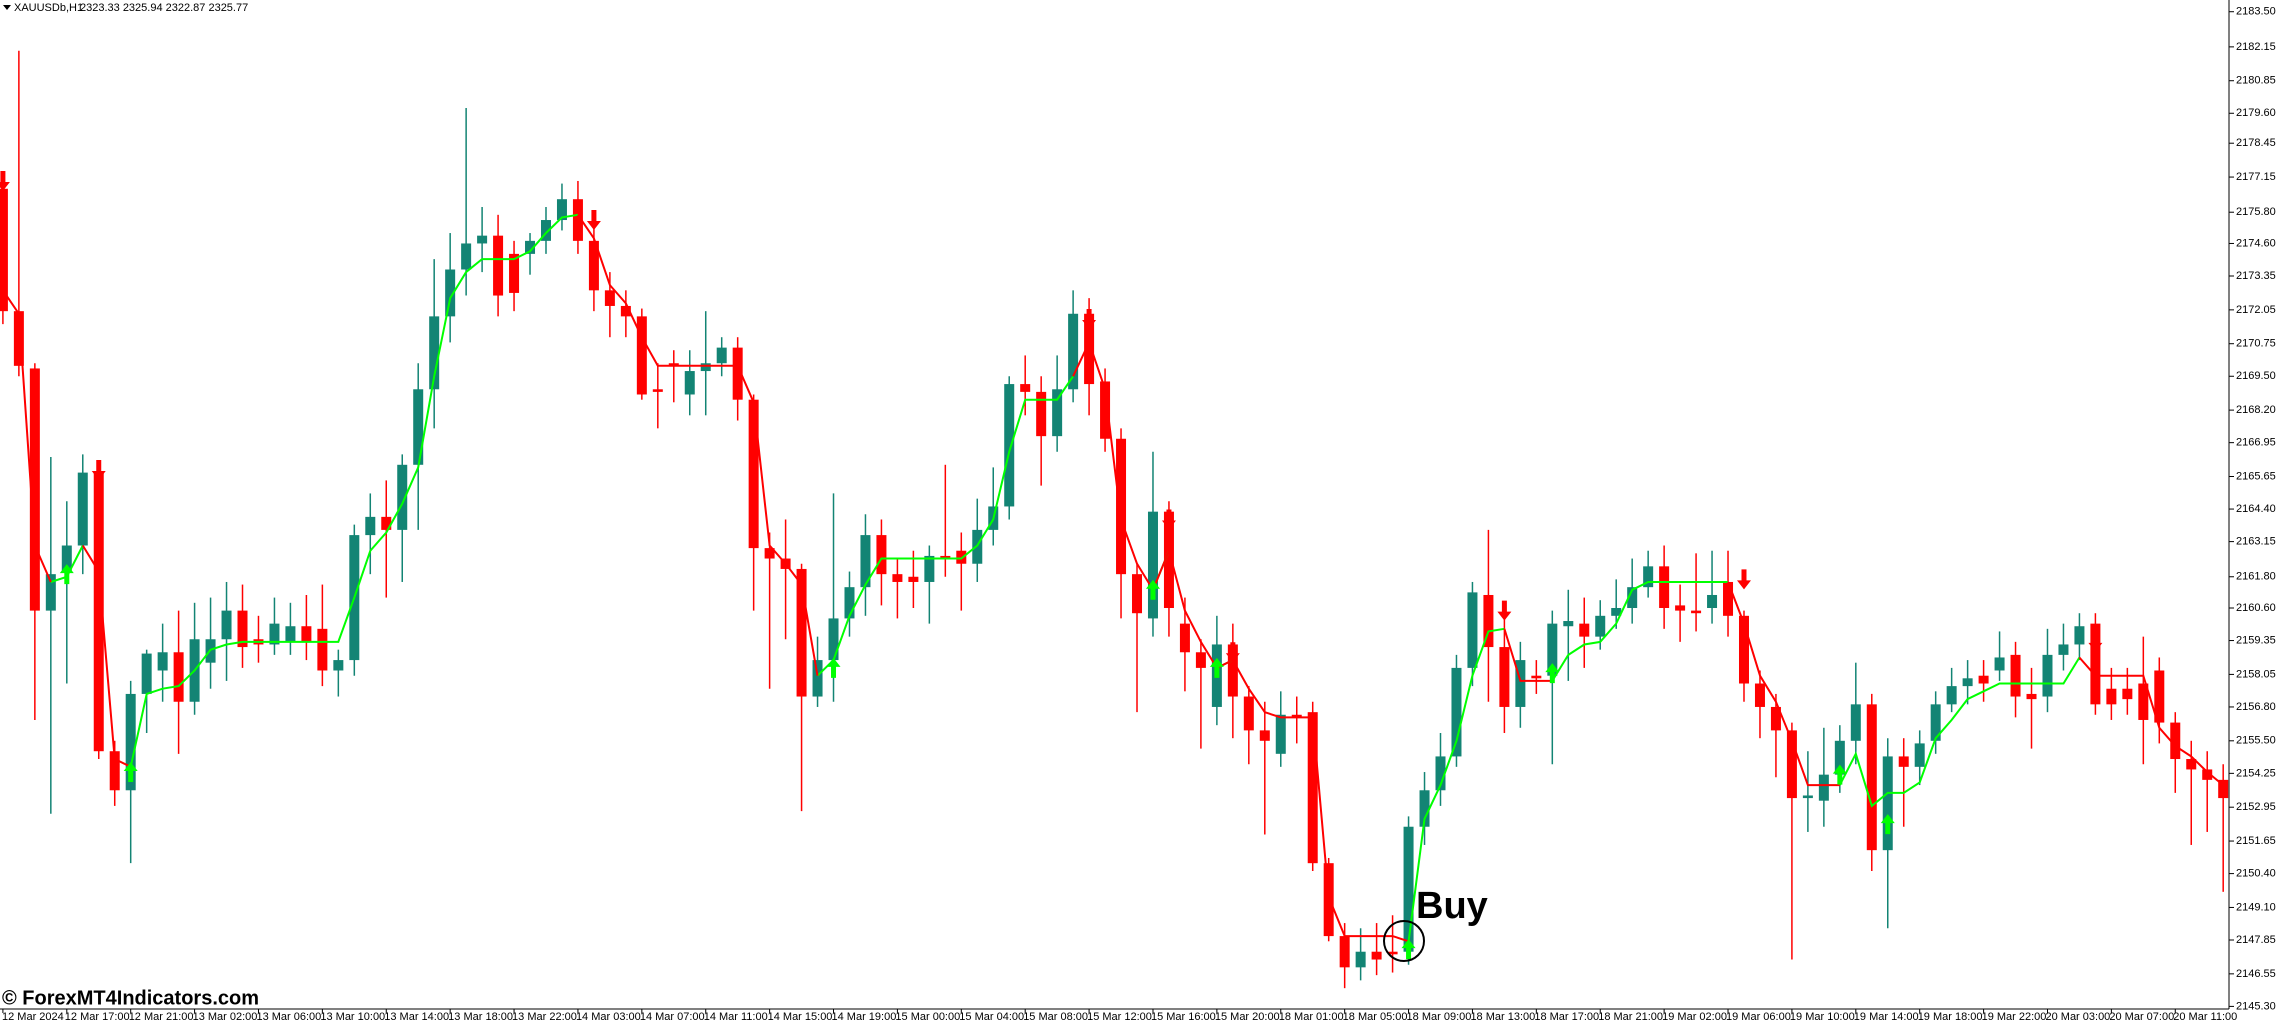 The height and width of the screenshot is (1025, 2280). Describe the element at coordinates (2256, 674) in the screenshot. I see `y-tick-label: 2158.05` at that location.